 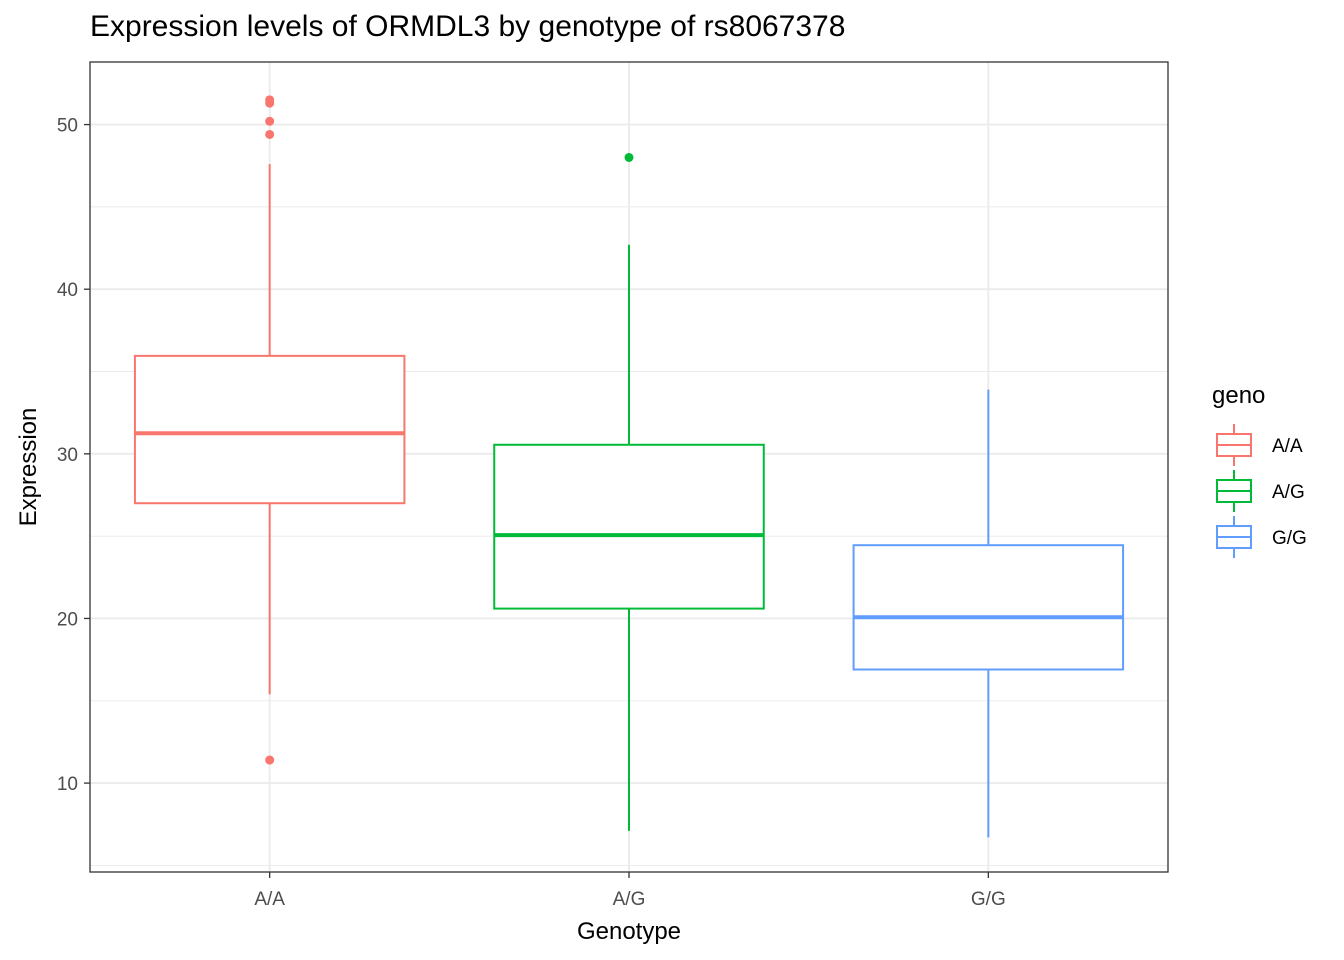 What do you see at coordinates (67, 126) in the screenshot?
I see `y-tick-label: 50` at bounding box center [67, 126].